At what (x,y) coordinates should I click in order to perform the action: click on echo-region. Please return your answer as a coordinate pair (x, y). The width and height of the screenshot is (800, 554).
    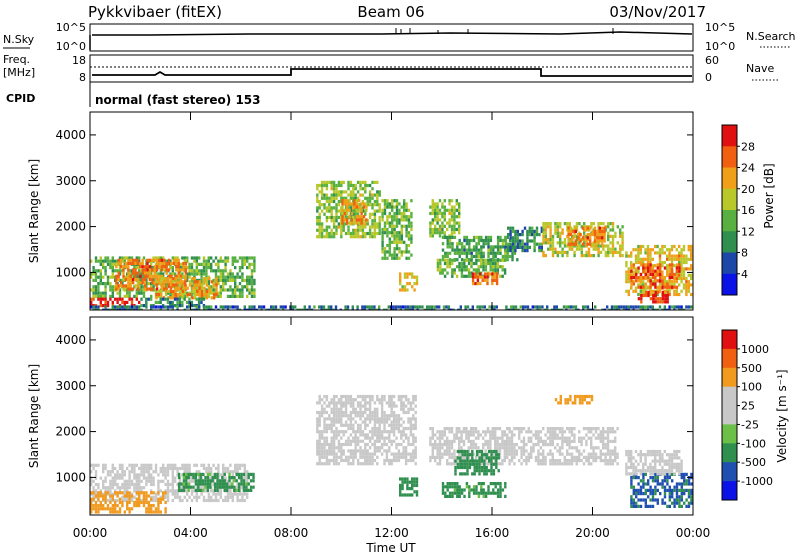
    Looking at the image, I should click on (524, 446).